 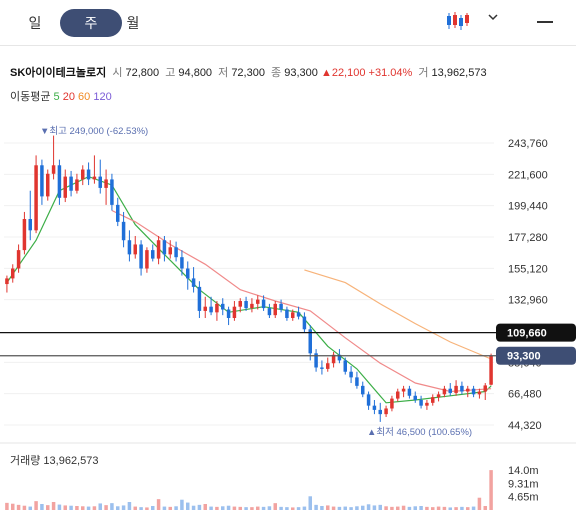 I want to click on menu-icon, so click(x=545, y=22).